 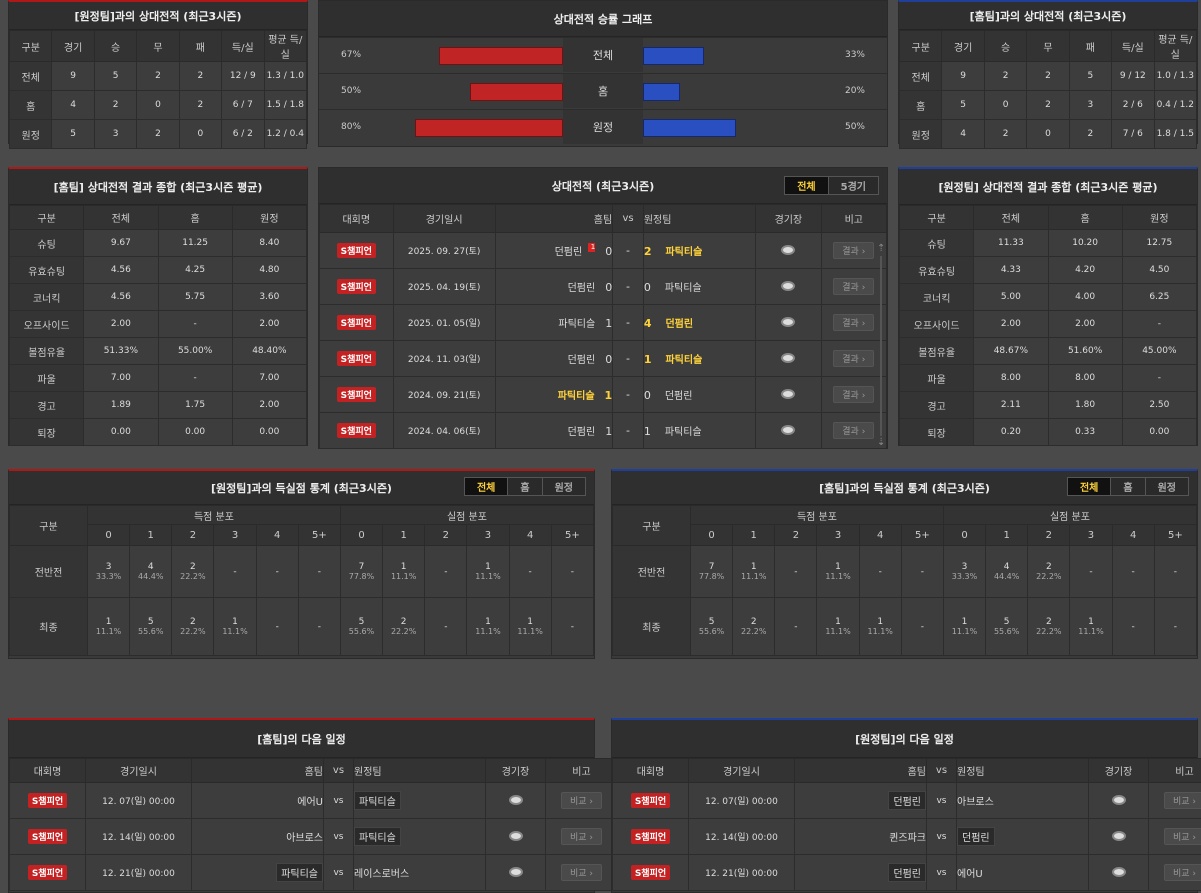 I want to click on match-row: S챔피언 2024. 04. 06(토) 던펌린 1-1 파틱티슬 결과 ›, so click(x=603, y=430).